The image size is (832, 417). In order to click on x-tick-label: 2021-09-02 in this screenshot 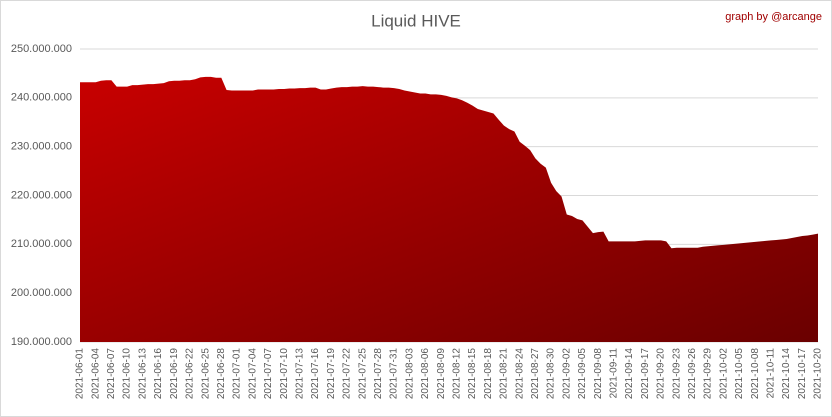, I will do `click(566, 374)`.